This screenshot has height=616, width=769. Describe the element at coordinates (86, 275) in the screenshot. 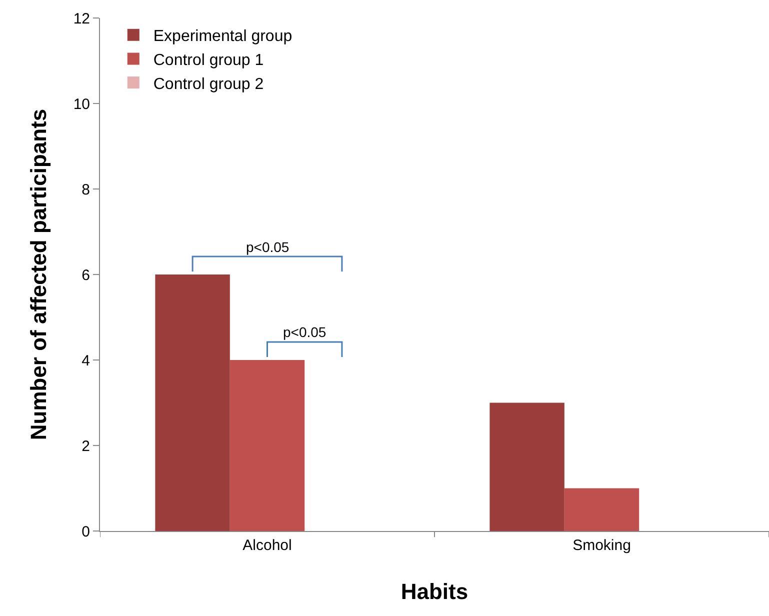

I see `y-tick-label: 6` at that location.